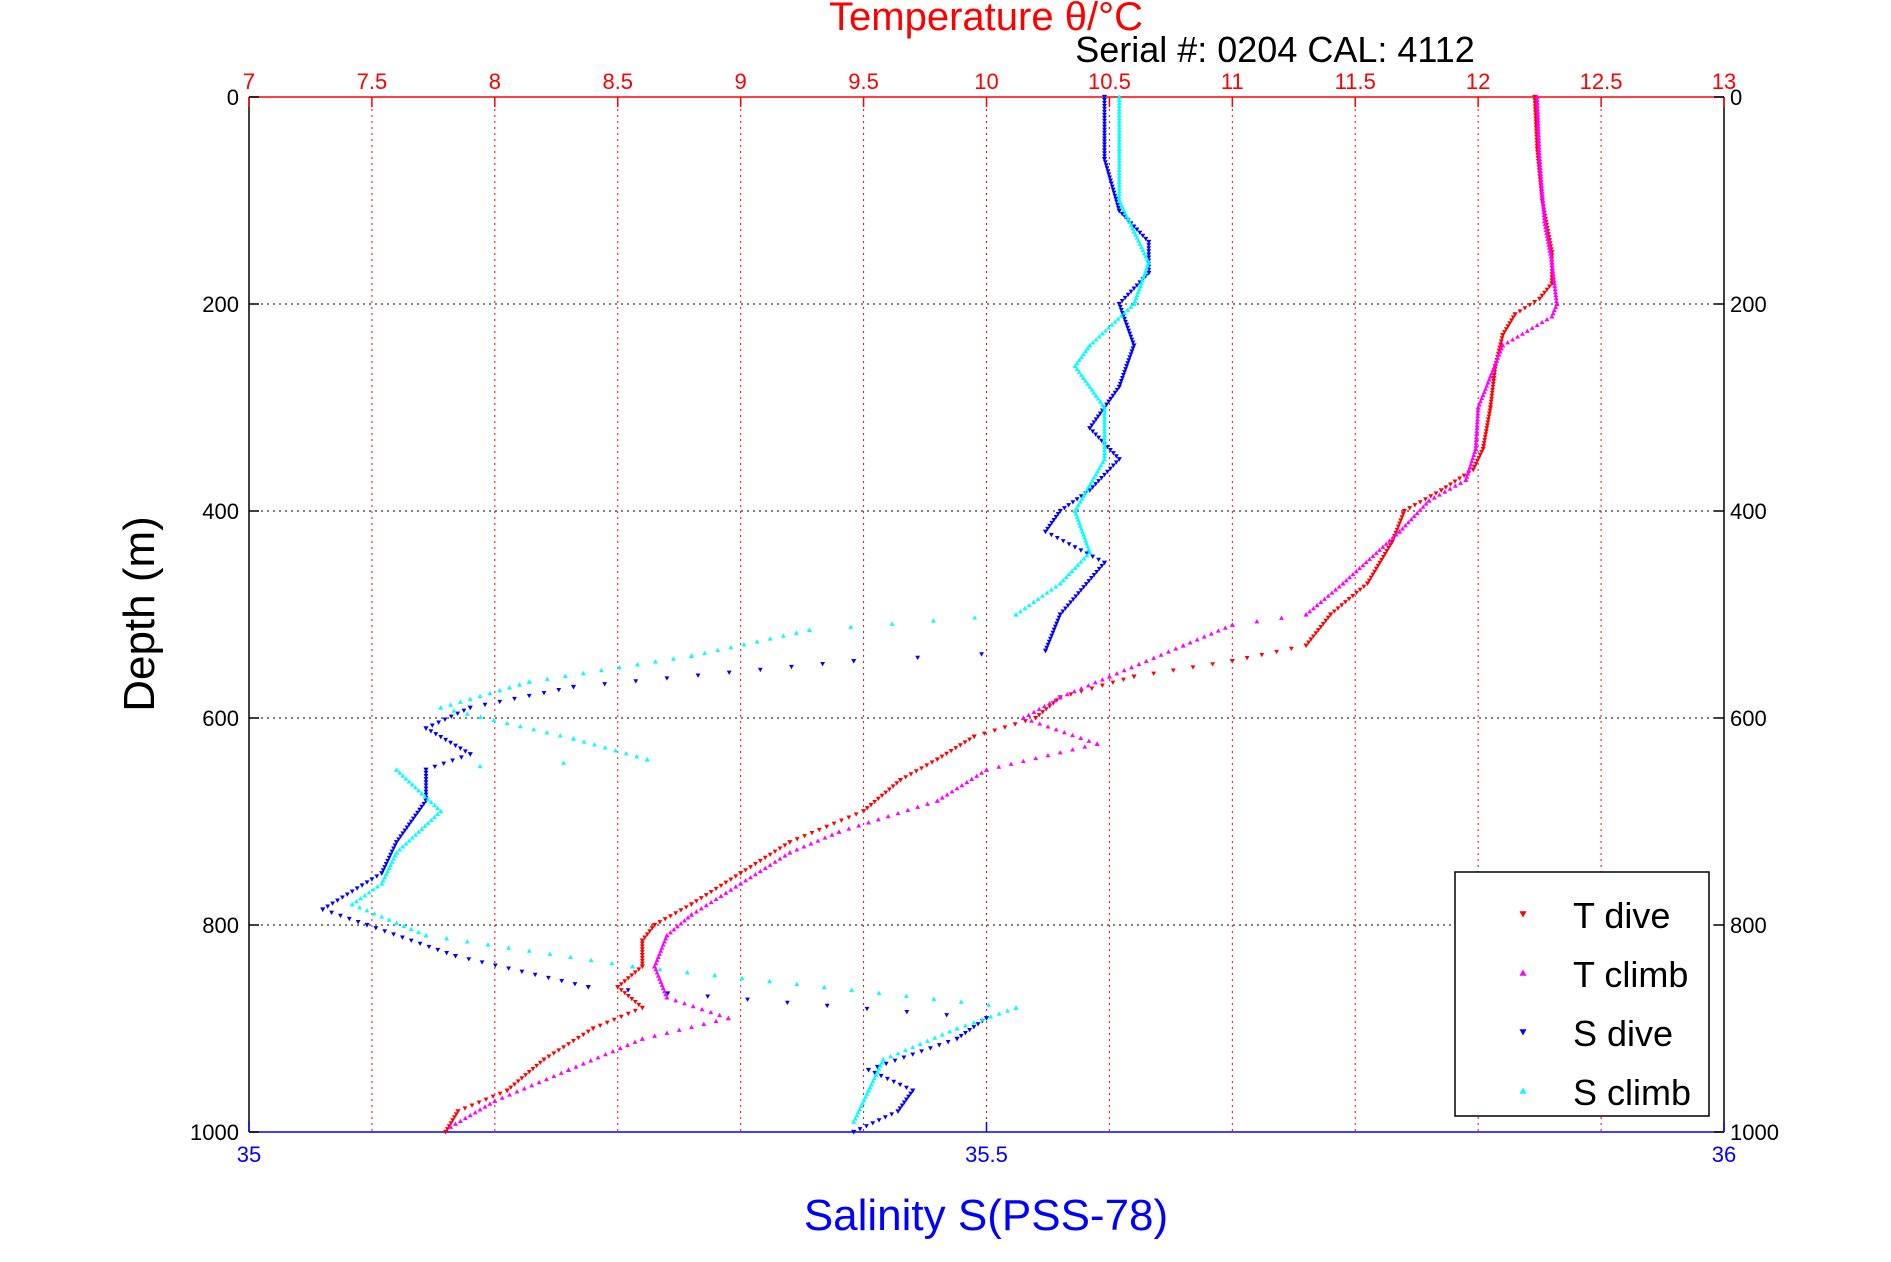 The height and width of the screenshot is (1262, 1891). What do you see at coordinates (1523, 1090) in the screenshot?
I see `legend-marker-s-climb` at bounding box center [1523, 1090].